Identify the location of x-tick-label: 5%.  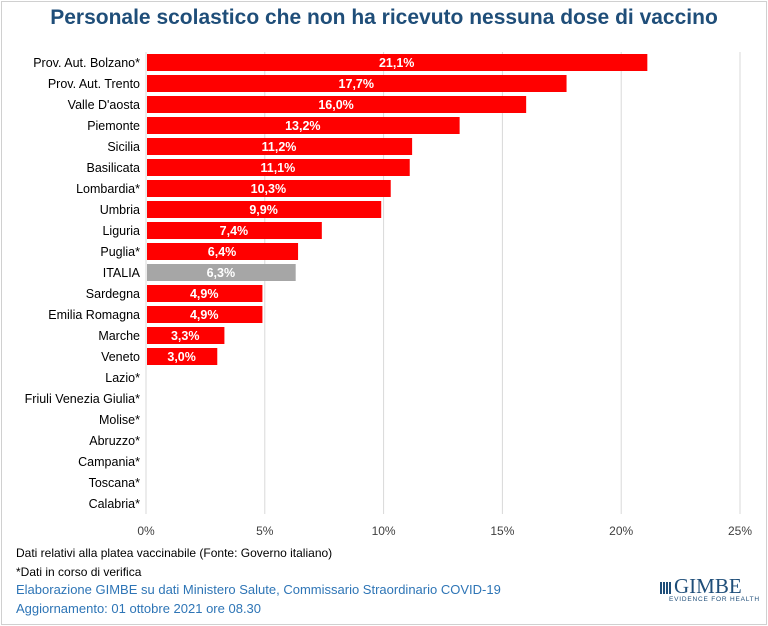
(265, 531).